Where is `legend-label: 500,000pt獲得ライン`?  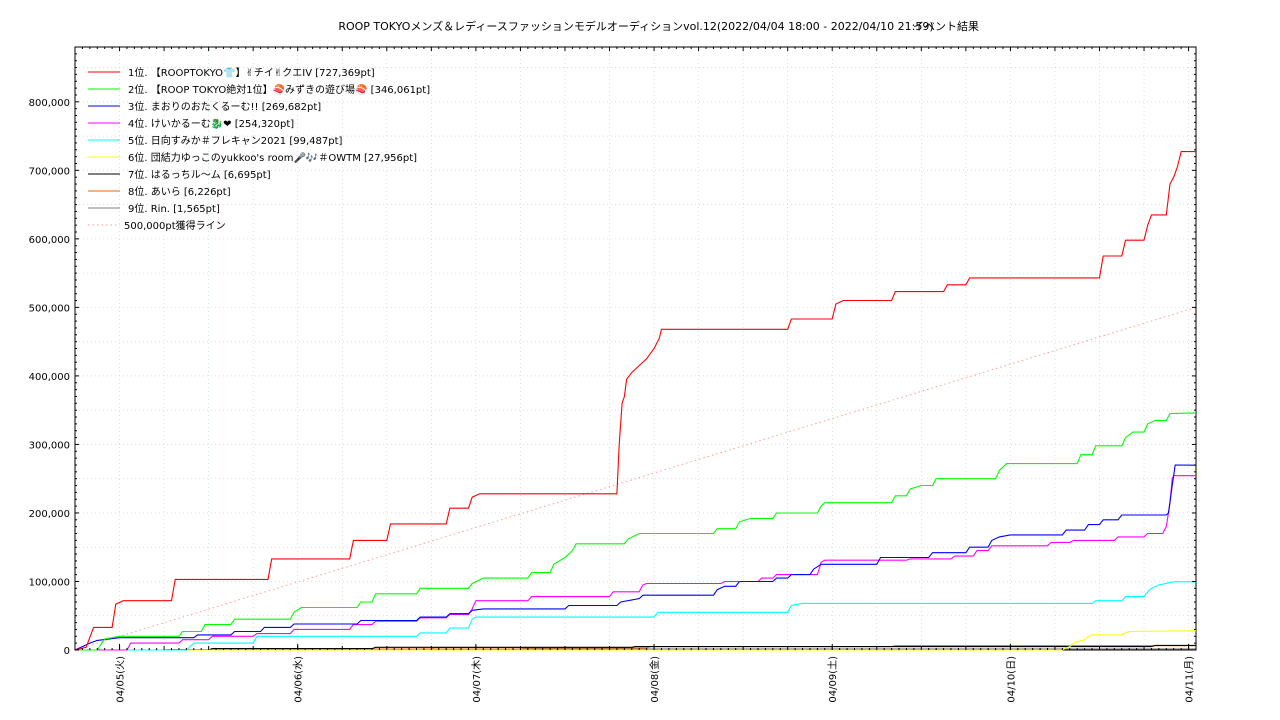 legend-label: 500,000pt獲得ライン is located at coordinates (175, 225).